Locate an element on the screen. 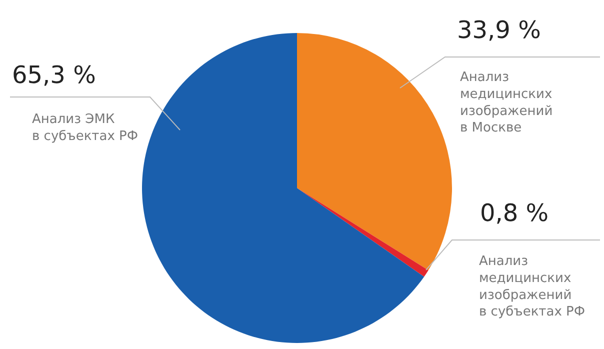  data-label: 65,3 % is located at coordinates (54, 75).